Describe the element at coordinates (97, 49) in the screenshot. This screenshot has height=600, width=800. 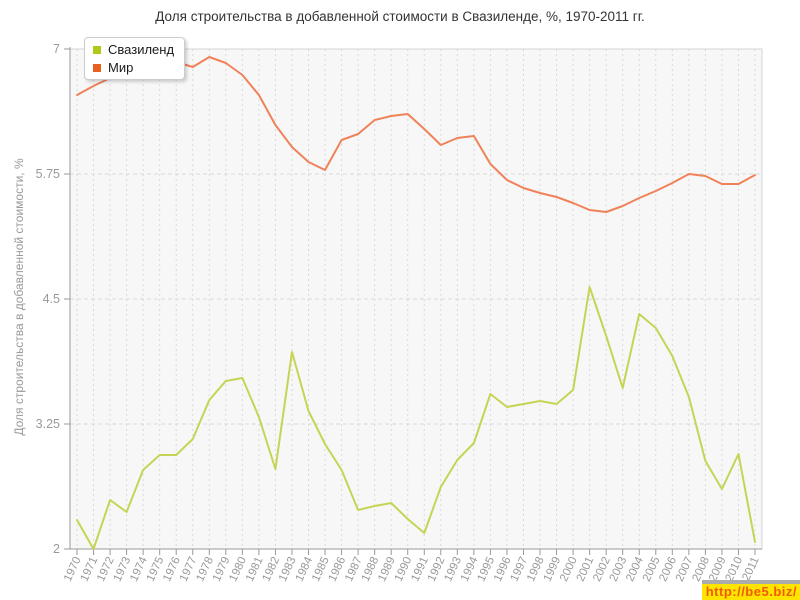
I see `swaziland-series-swatch-icon` at that location.